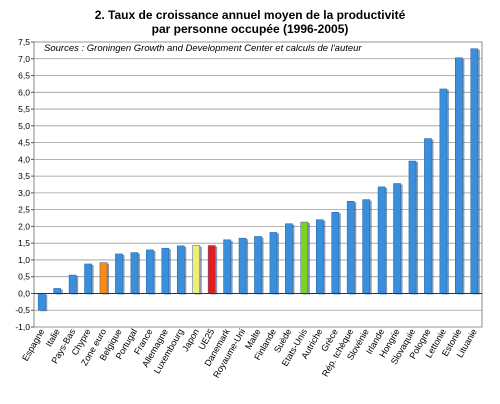 Image resolution: width=500 pixels, height=404 pixels. What do you see at coordinates (250, 29) in the screenshot?
I see `chart-subtitle: par personne occupée (1996-2005)` at bounding box center [250, 29].